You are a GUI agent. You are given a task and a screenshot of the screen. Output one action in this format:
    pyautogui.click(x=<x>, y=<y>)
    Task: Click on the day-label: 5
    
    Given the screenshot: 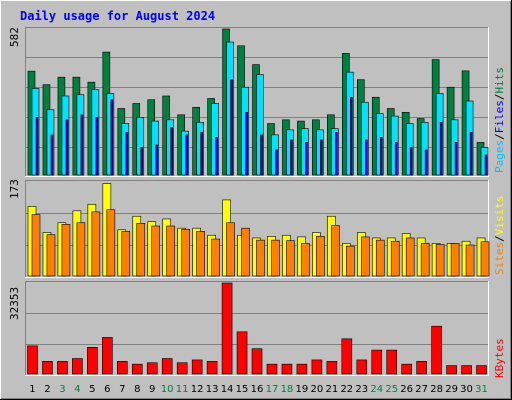 What is the action you would take?
    pyautogui.click(x=92, y=389)
    